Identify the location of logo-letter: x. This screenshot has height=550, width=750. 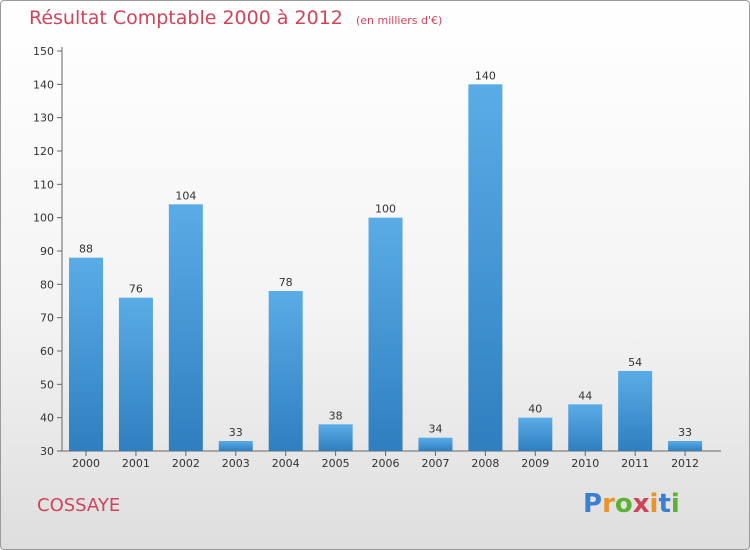
(641, 504).